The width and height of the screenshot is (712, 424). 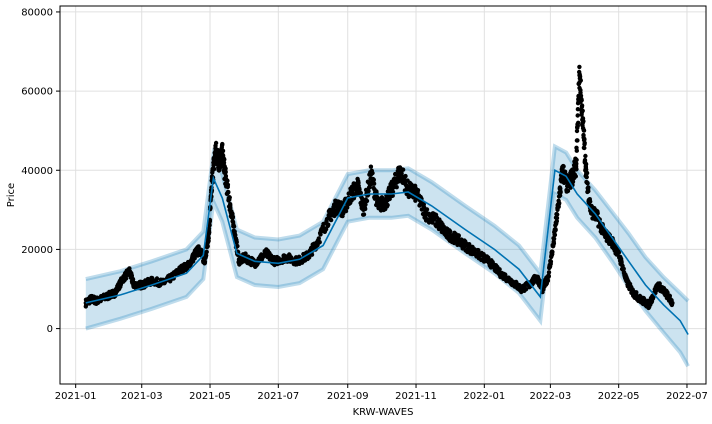 I want to click on x-tick-label: 2021-01, so click(x=76, y=396).